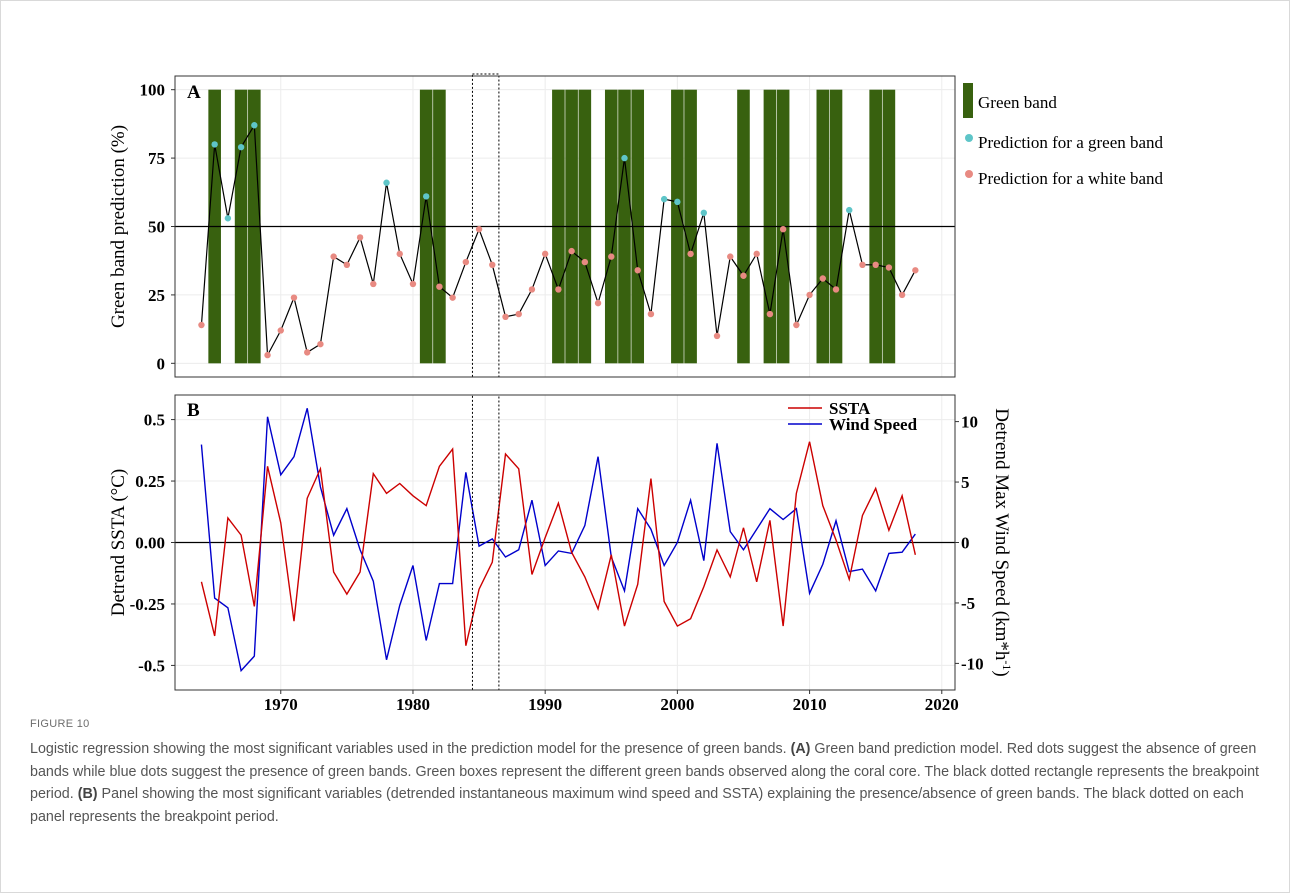 The image size is (1290, 893). Describe the element at coordinates (485, 225) in the screenshot. I see `breakpoint-box-a` at that location.